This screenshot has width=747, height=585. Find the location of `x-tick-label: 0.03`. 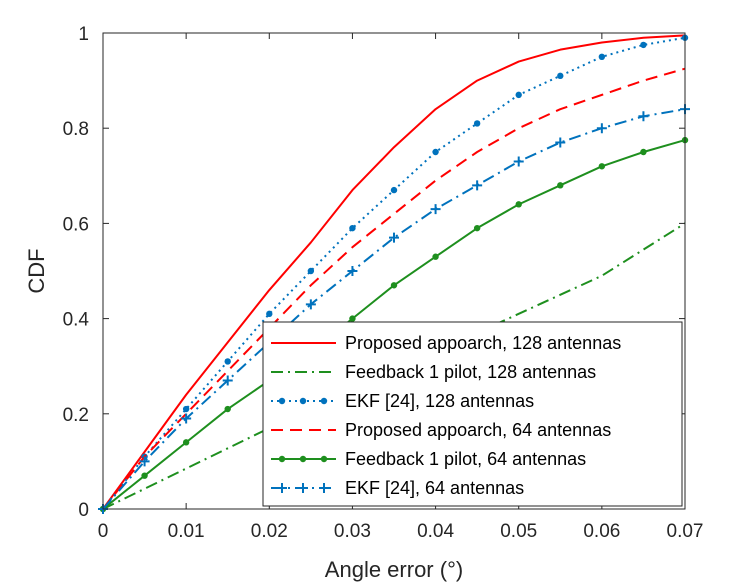

x-tick-label: 0.03 is located at coordinates (352, 531).